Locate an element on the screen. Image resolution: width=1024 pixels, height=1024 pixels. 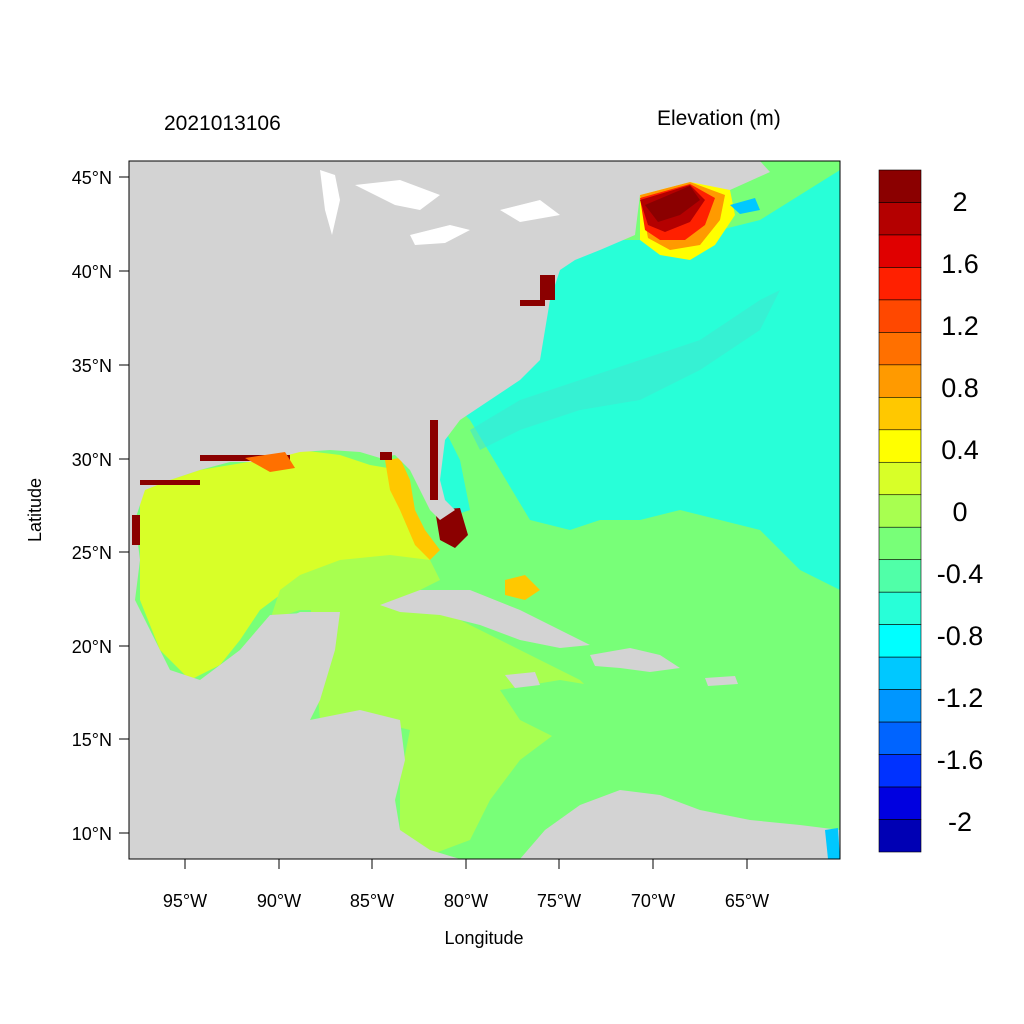
gulf-of-mexico is located at coordinates (285, 565).